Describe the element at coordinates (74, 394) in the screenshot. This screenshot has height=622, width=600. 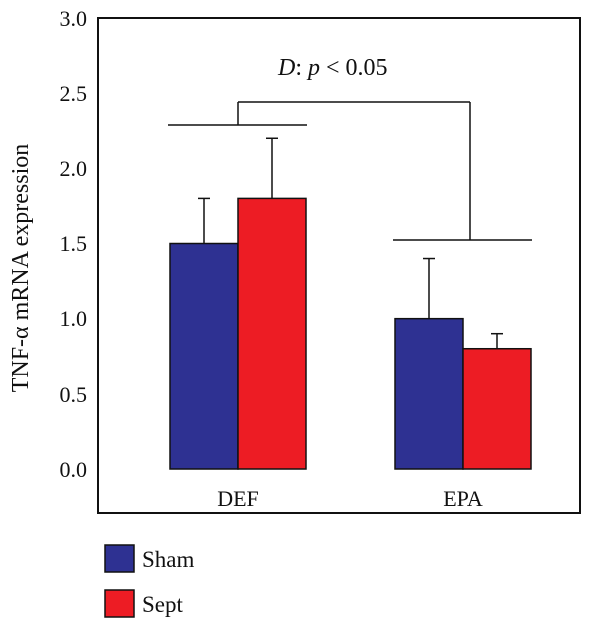
I see `y-tick-label: 0.5` at that location.